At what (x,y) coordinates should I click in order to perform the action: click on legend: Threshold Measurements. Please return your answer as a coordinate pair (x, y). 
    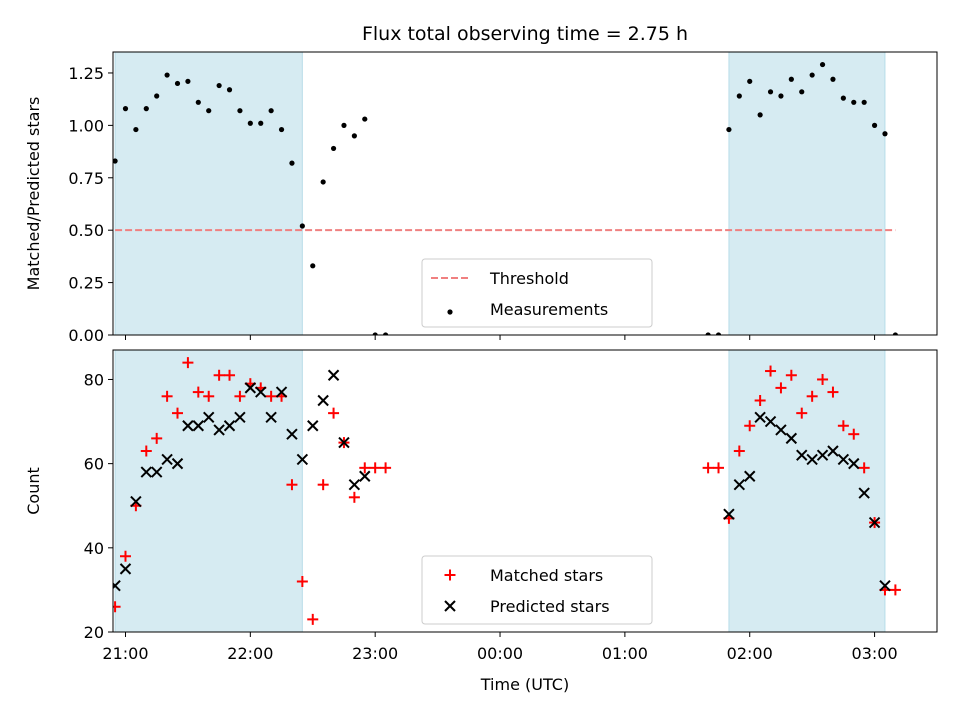
    Looking at the image, I should click on (537, 293).